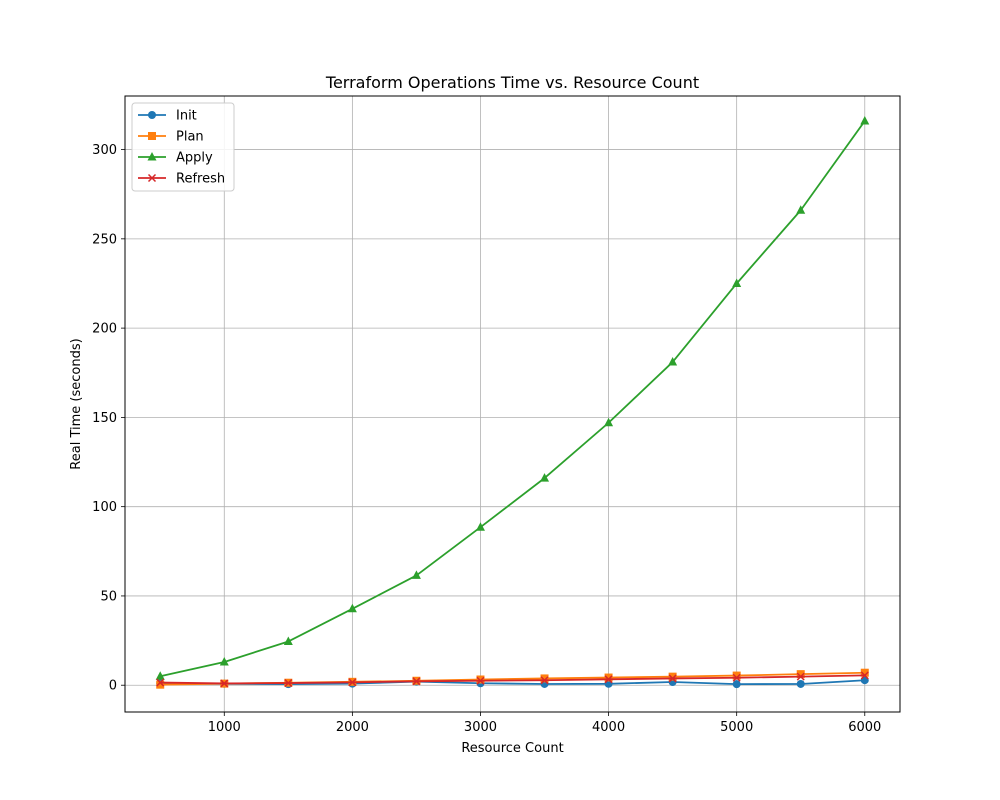  I want to click on legend-item-init: Init, so click(167, 116).